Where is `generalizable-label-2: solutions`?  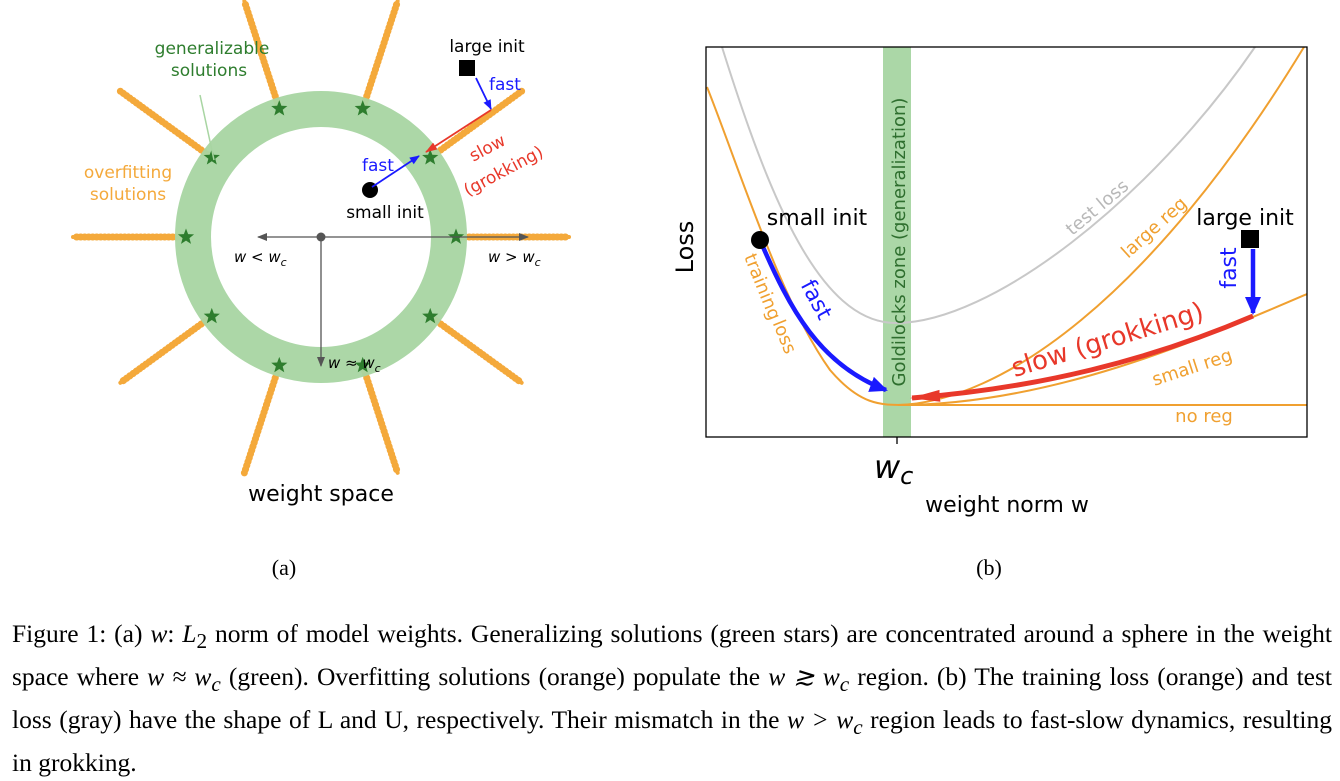
generalizable-label-2: solutions is located at coordinates (209, 71).